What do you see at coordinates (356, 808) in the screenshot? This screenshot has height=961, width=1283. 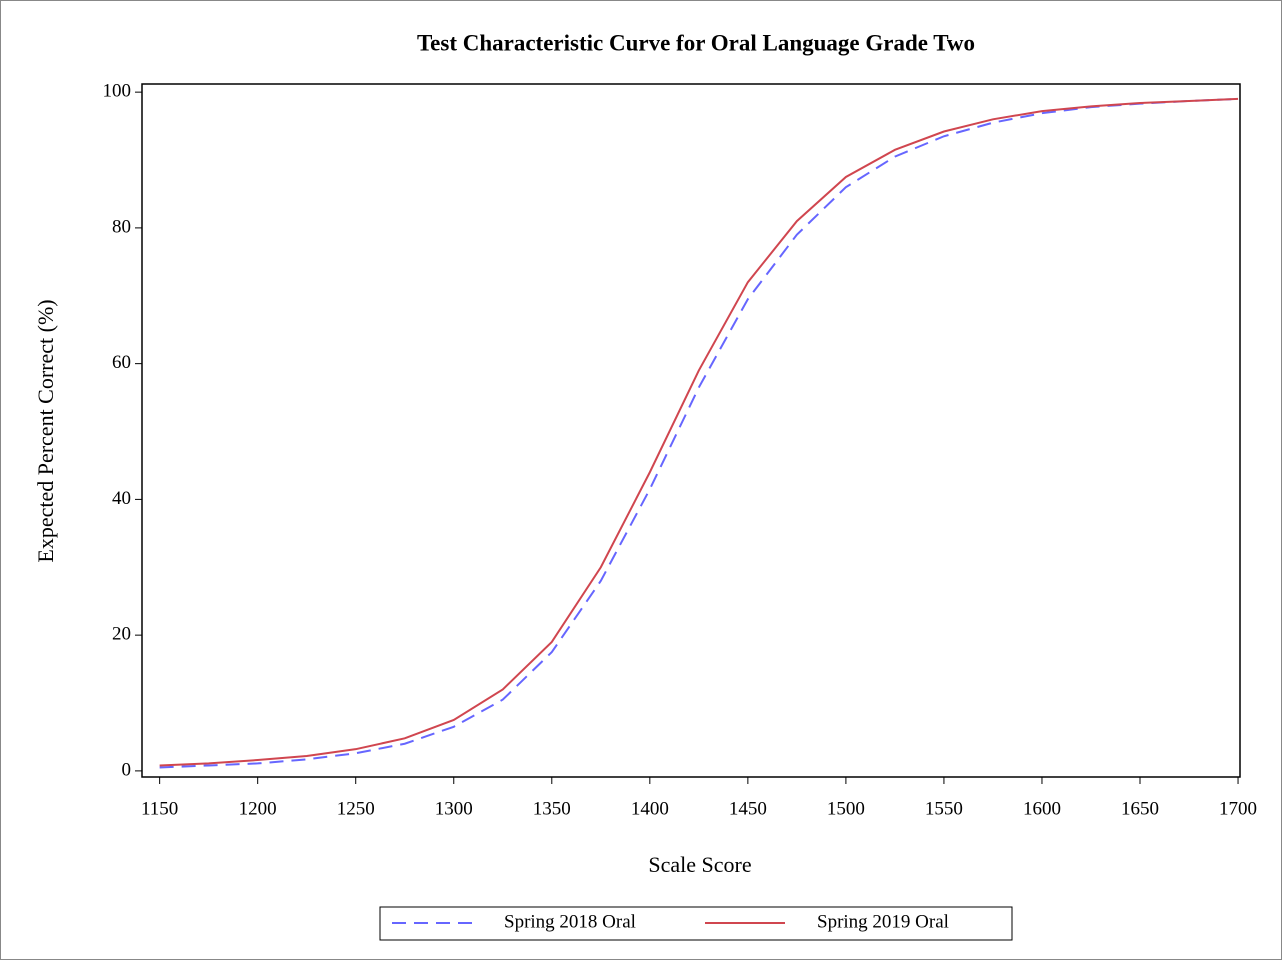 I see `x-tick-label: 1250` at bounding box center [356, 808].